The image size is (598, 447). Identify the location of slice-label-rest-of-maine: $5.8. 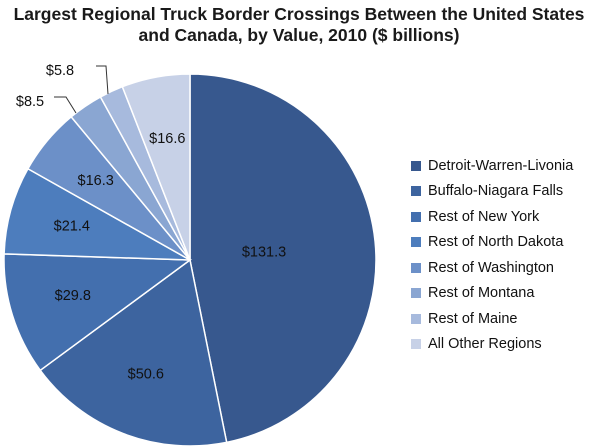
(60, 71).